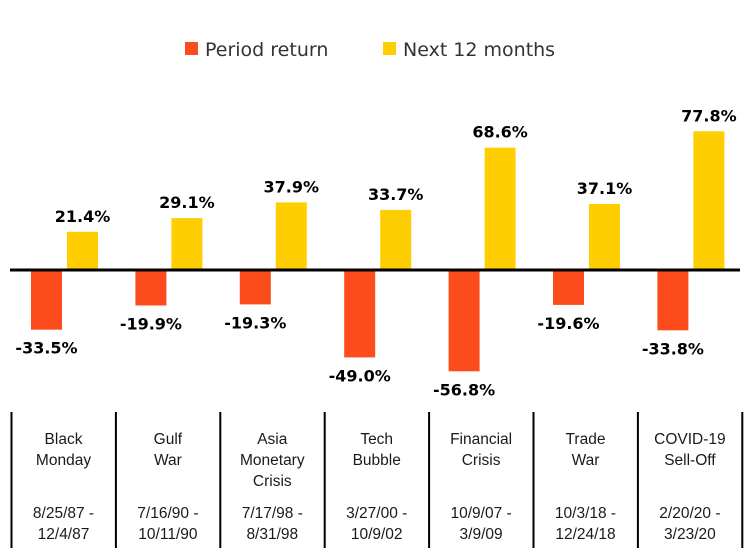  What do you see at coordinates (585, 524) in the screenshot?
I see `category-dates-trade-war: 10/3/18 -12/24/18` at bounding box center [585, 524].